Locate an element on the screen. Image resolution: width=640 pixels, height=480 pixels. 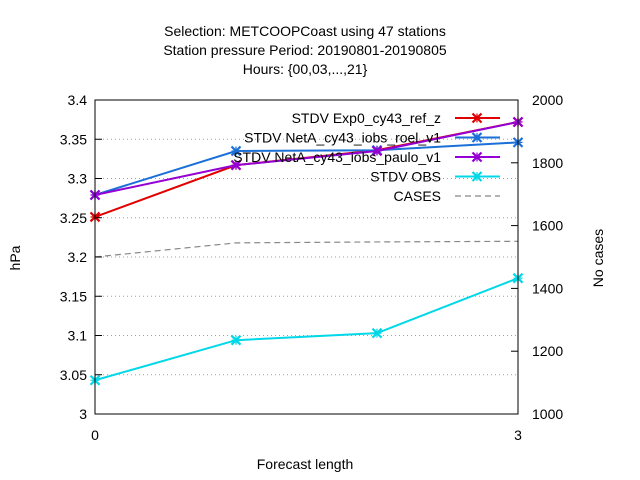
y-tick-label: 3.4 is located at coordinates (78, 100).